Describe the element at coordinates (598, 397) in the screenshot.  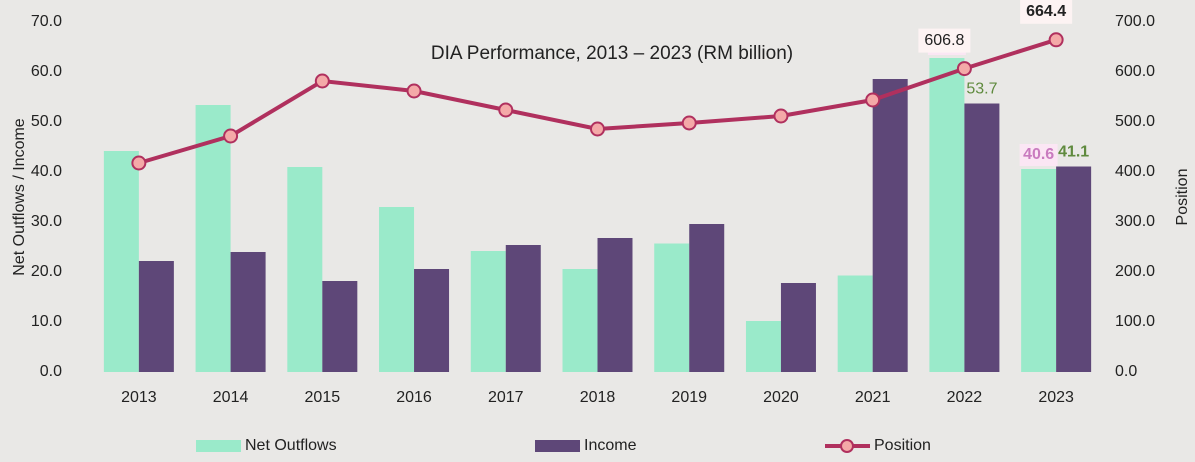
I see `x-tick-label: 2018` at that location.